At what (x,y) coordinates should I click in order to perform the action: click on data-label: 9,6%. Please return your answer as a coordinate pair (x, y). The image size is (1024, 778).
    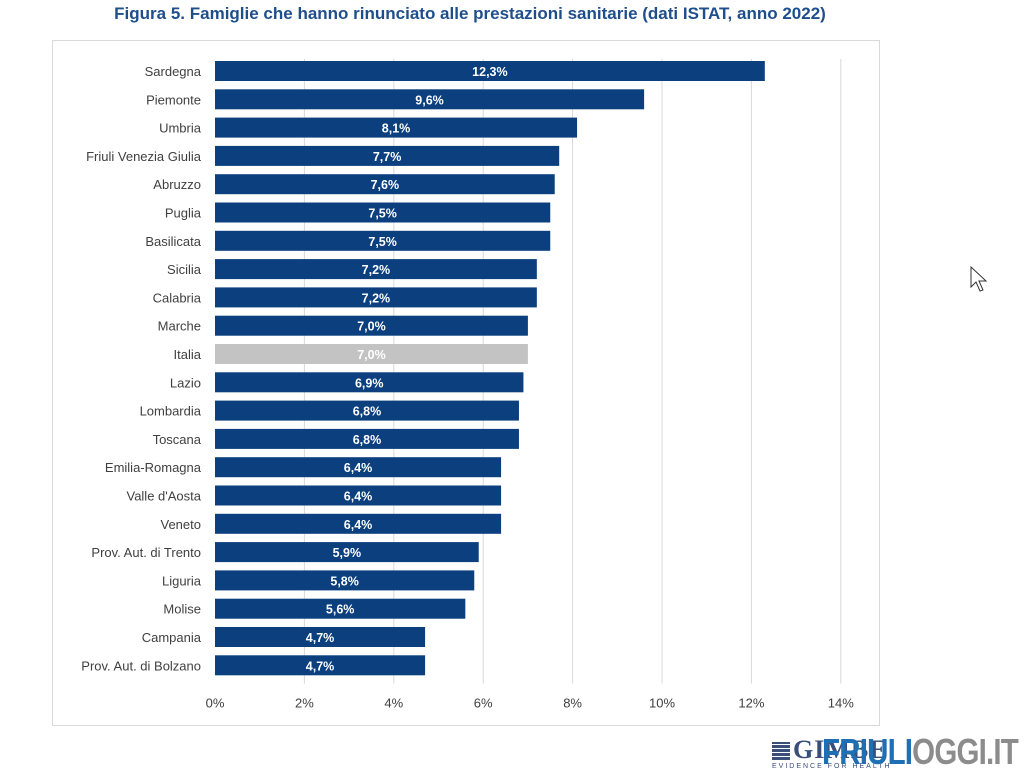
    Looking at the image, I should click on (429, 100).